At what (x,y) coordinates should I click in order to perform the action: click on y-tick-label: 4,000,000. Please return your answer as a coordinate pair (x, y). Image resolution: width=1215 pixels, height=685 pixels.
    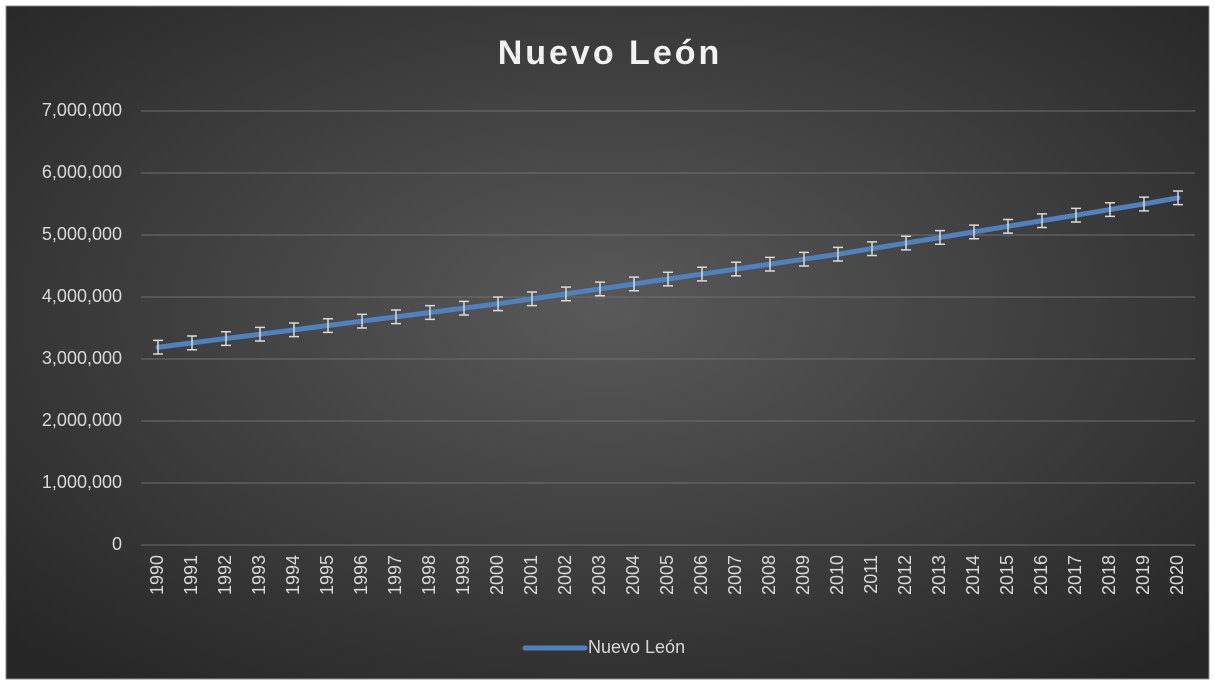
    Looking at the image, I should click on (82, 296).